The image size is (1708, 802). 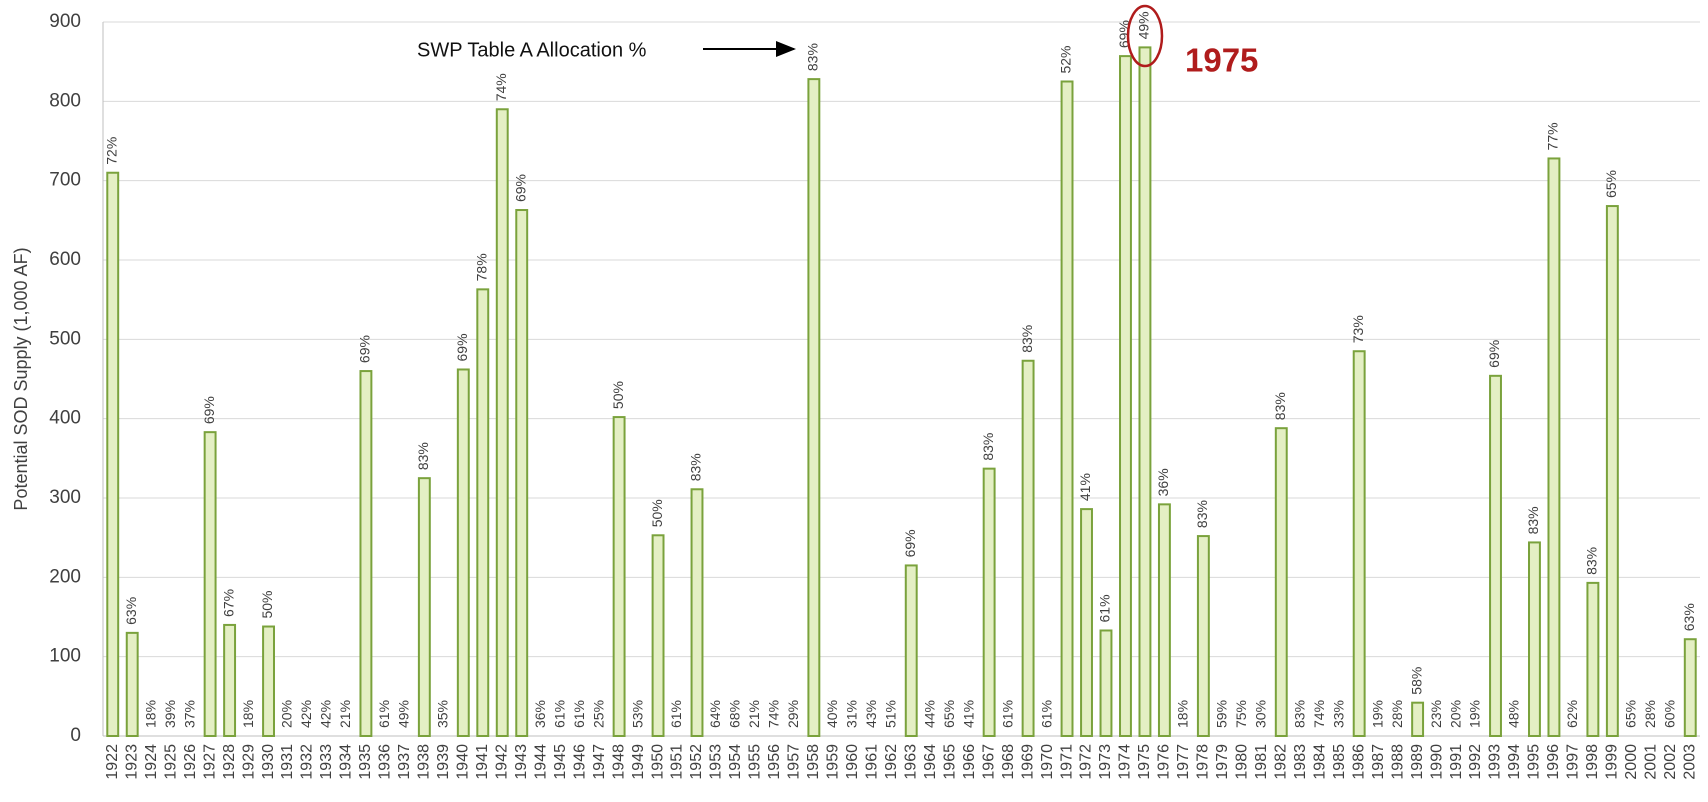 What do you see at coordinates (1105, 762) in the screenshot?
I see `x-tick-label: 1973` at bounding box center [1105, 762].